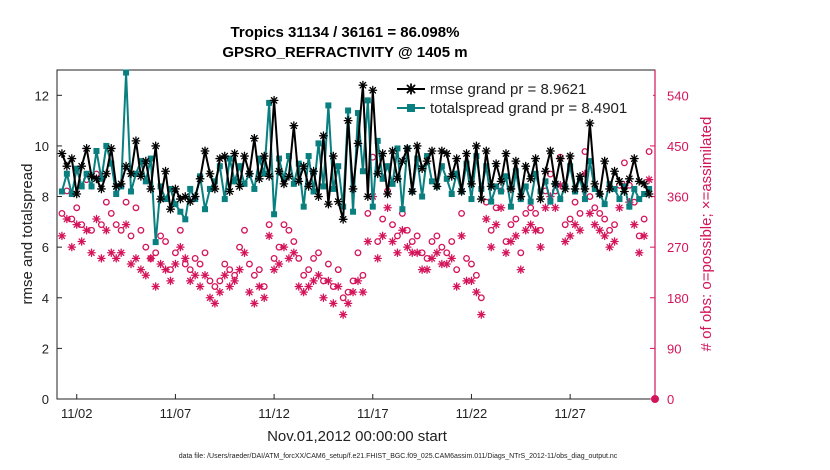 This screenshot has width=830, height=470. I want to click on y-right-tick-label: 180, so click(678, 298).